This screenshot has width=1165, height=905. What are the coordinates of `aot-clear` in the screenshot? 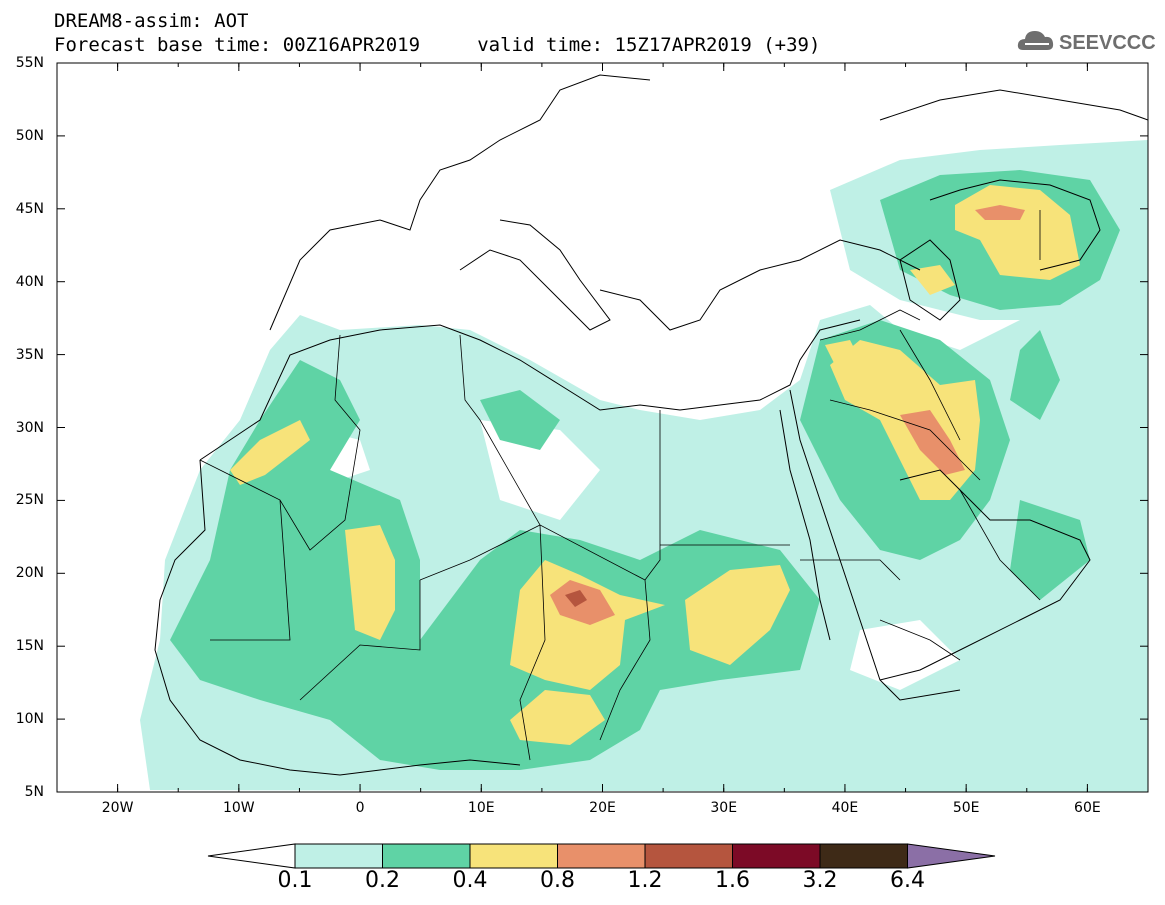 It's located at (540, 470).